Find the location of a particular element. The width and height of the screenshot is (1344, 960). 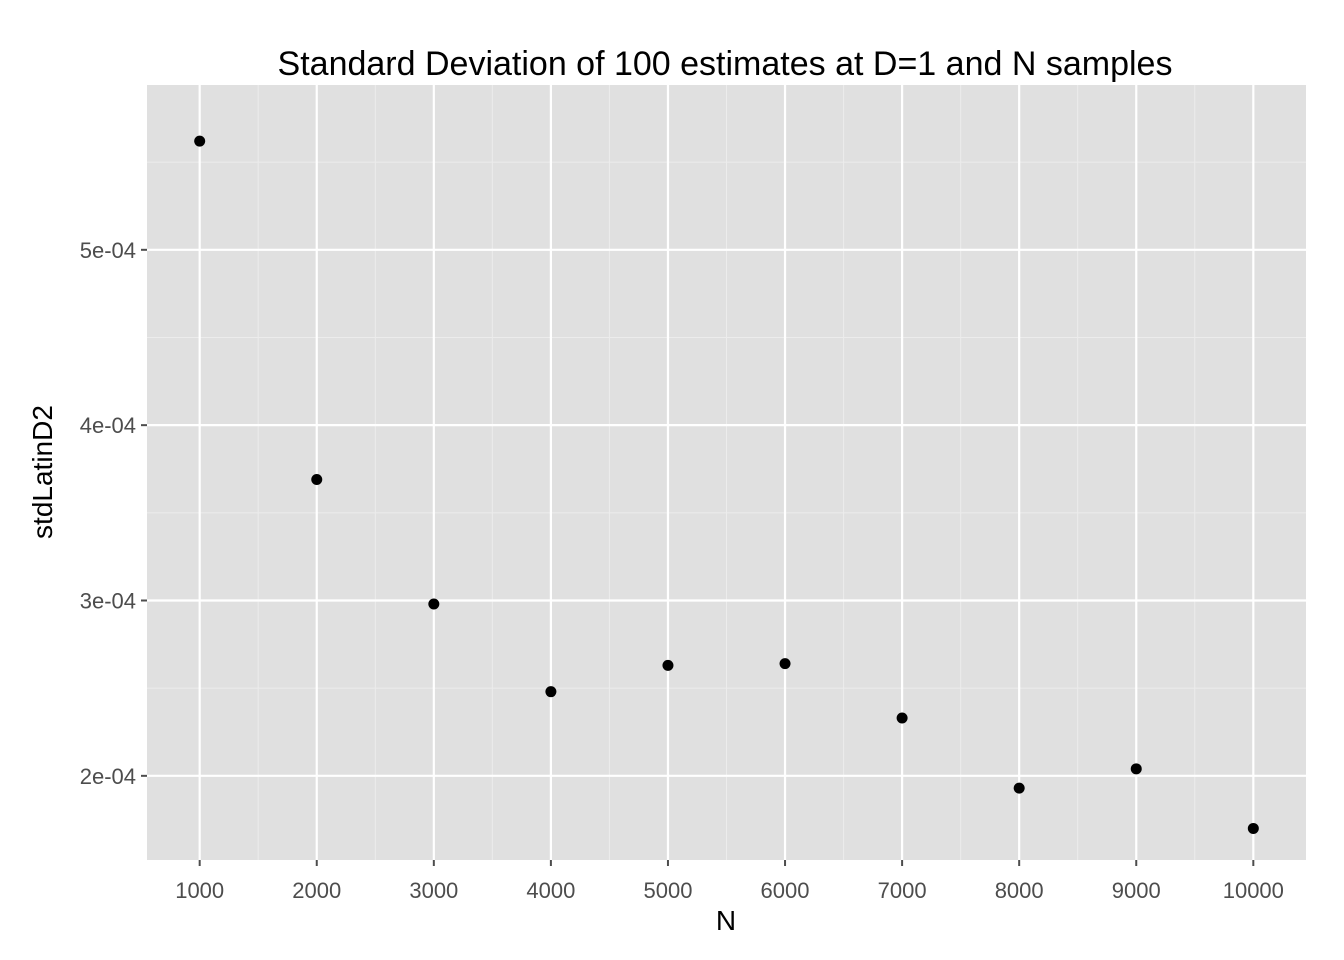

x-tick-label: 5000 is located at coordinates (667, 890).